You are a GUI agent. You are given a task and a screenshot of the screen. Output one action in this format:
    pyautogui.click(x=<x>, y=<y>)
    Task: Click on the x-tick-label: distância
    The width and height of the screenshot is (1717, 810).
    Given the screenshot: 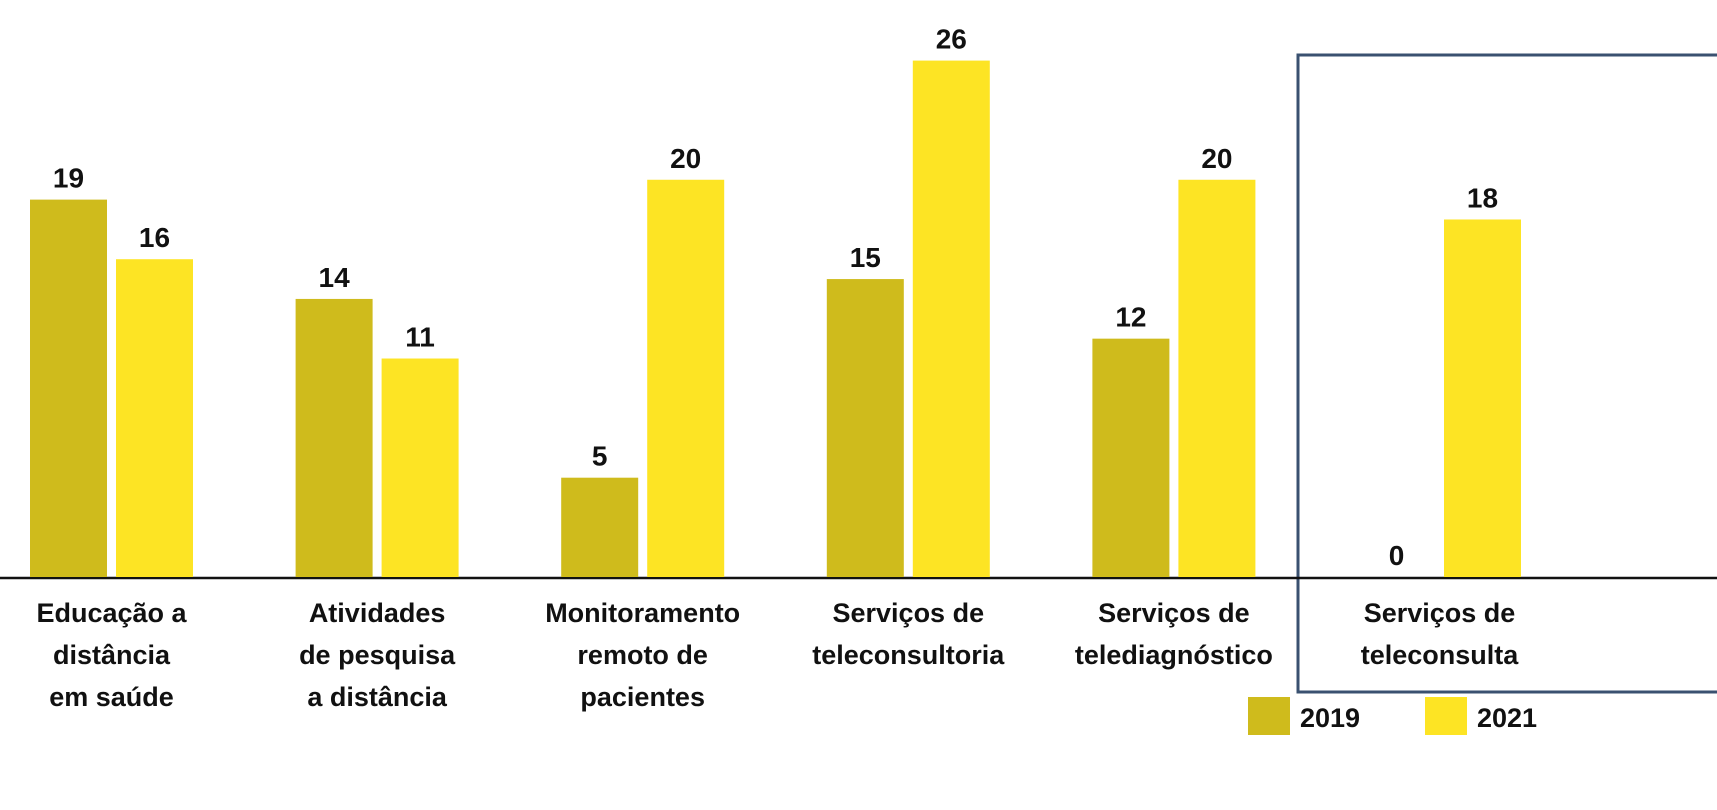 What is the action you would take?
    pyautogui.click(x=112, y=655)
    